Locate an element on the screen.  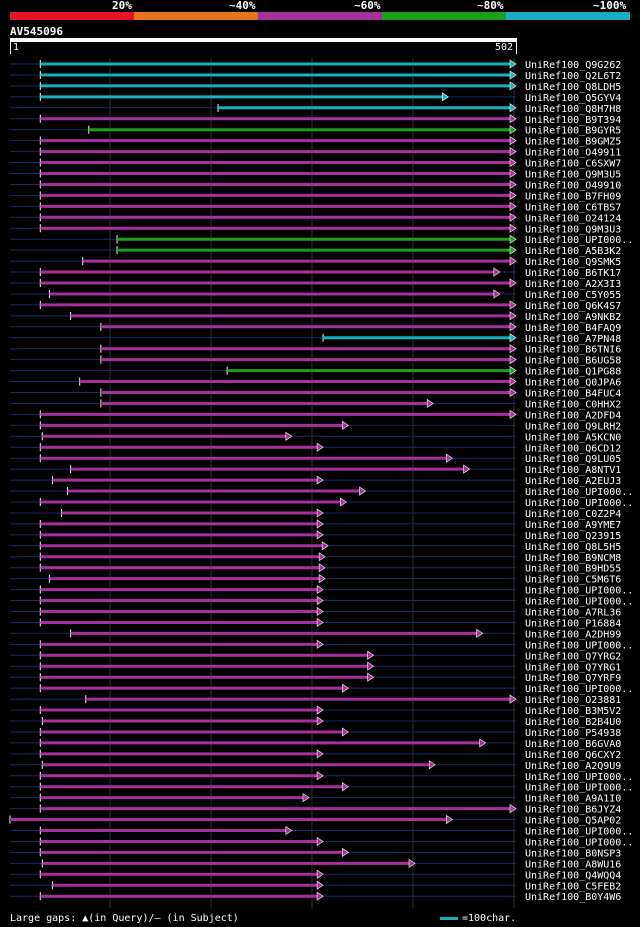
hit-row: UniRef100_C5FEB2 is located at coordinates (315, 886).